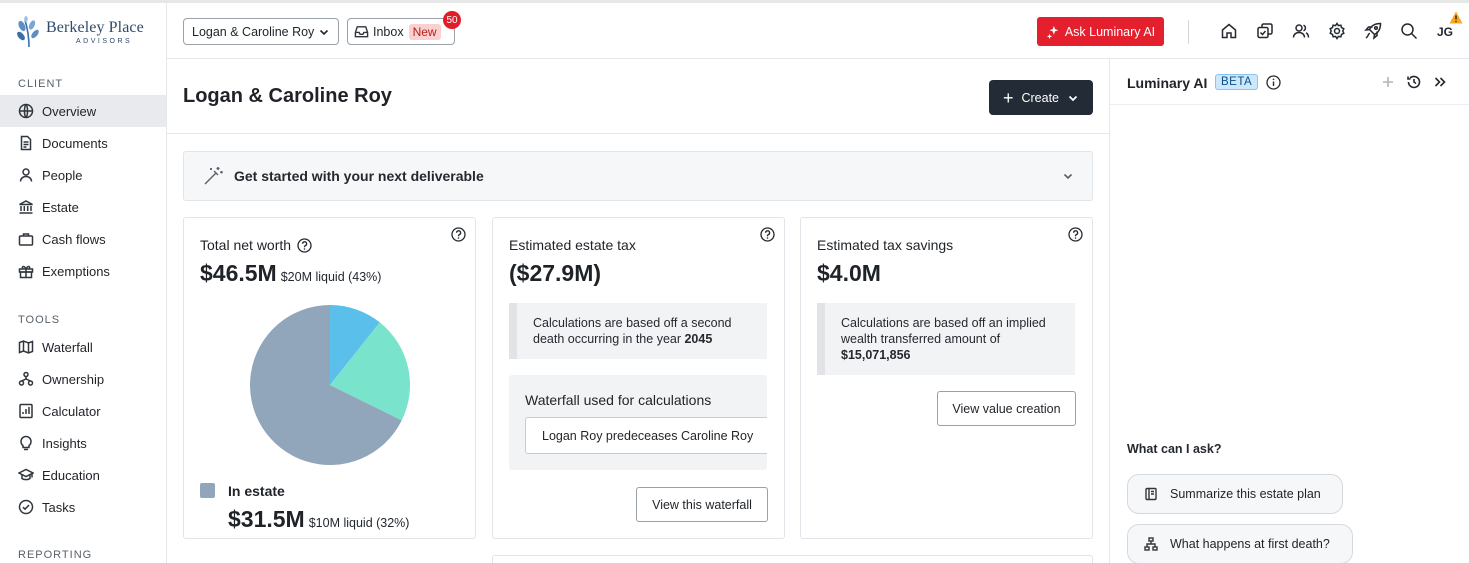 Image resolution: width=1469 pixels, height=563 pixels. What do you see at coordinates (76, 271) in the screenshot?
I see `sidebar-item-label: Exemptions` at bounding box center [76, 271].